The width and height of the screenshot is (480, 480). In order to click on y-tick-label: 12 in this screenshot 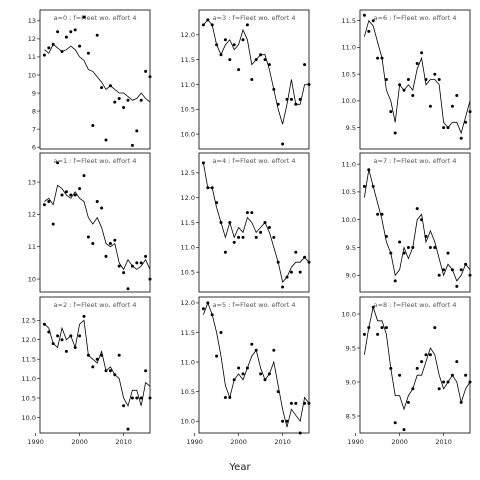, I will do `click(32, 39)`.